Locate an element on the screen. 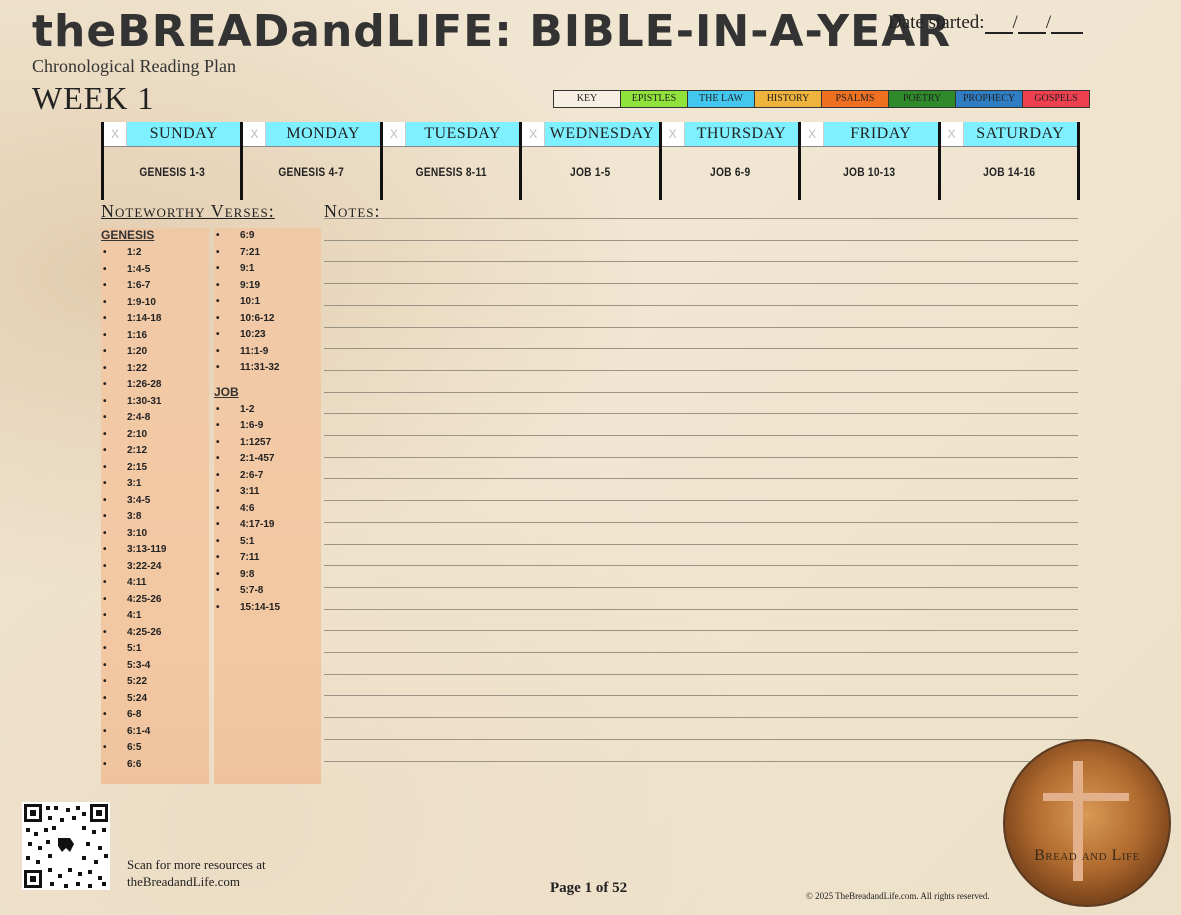 The height and width of the screenshot is (915, 1181). verse-item: 2:6-7 is located at coordinates (267, 476).